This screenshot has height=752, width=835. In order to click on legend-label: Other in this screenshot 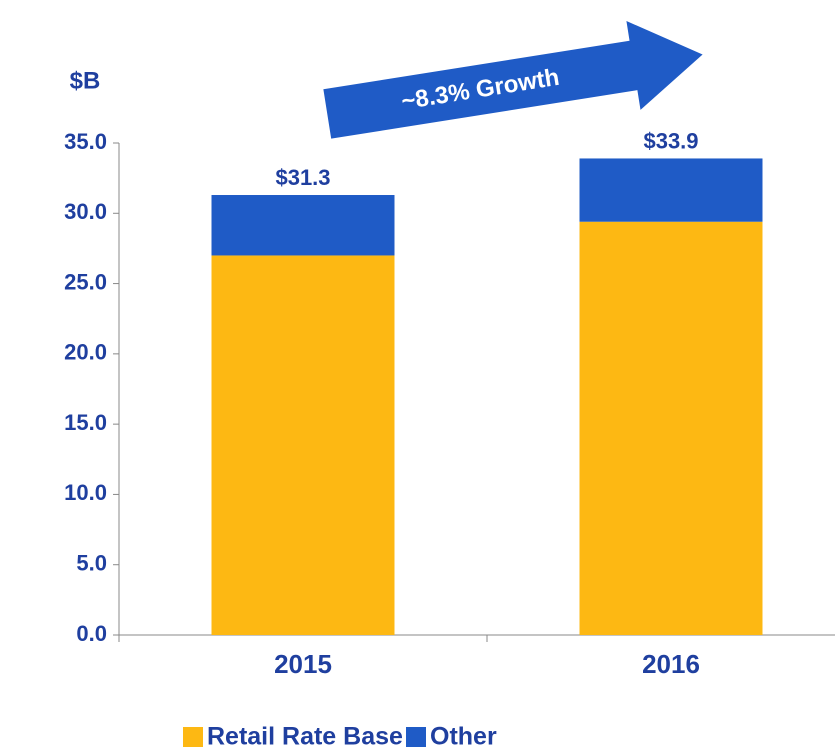, I will do `click(463, 737)`.